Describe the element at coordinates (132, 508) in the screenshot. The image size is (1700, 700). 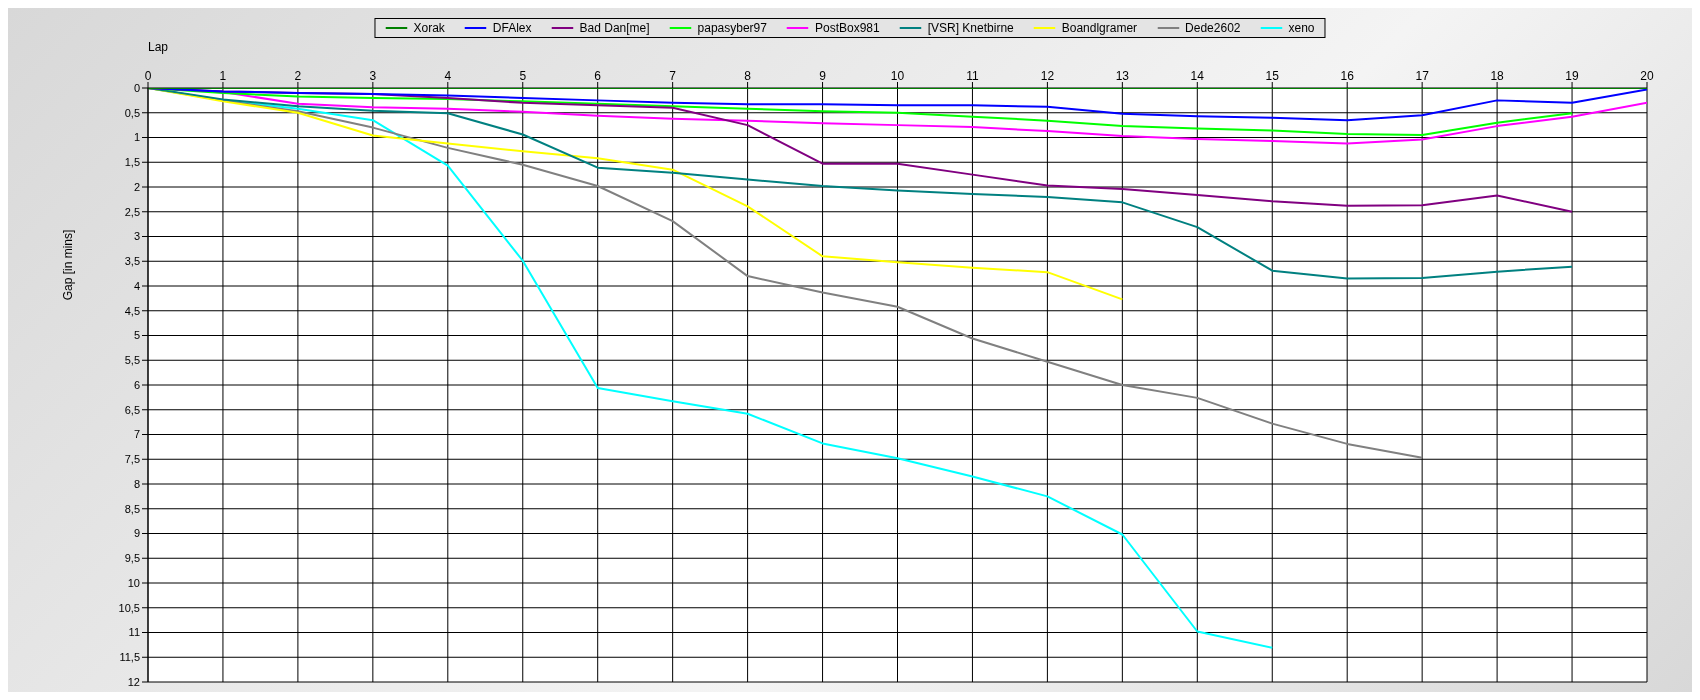
I see `y-tick-label: 8,5` at that location.